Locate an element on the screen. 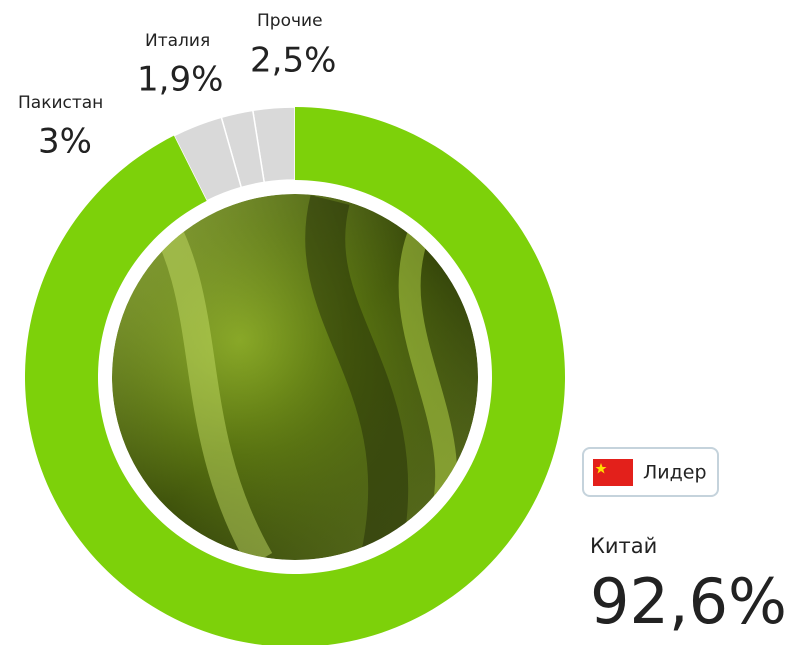 Image resolution: width=803 pixels, height=645 pixels. value-label: 92,6% is located at coordinates (688, 601).